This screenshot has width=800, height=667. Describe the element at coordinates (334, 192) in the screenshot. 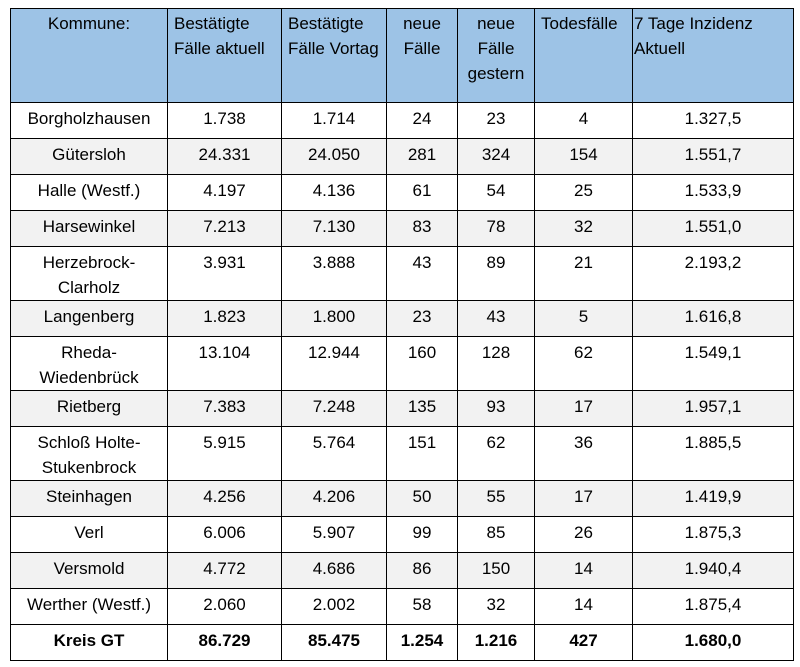

I see `cell-vortag: 4.136` at that location.